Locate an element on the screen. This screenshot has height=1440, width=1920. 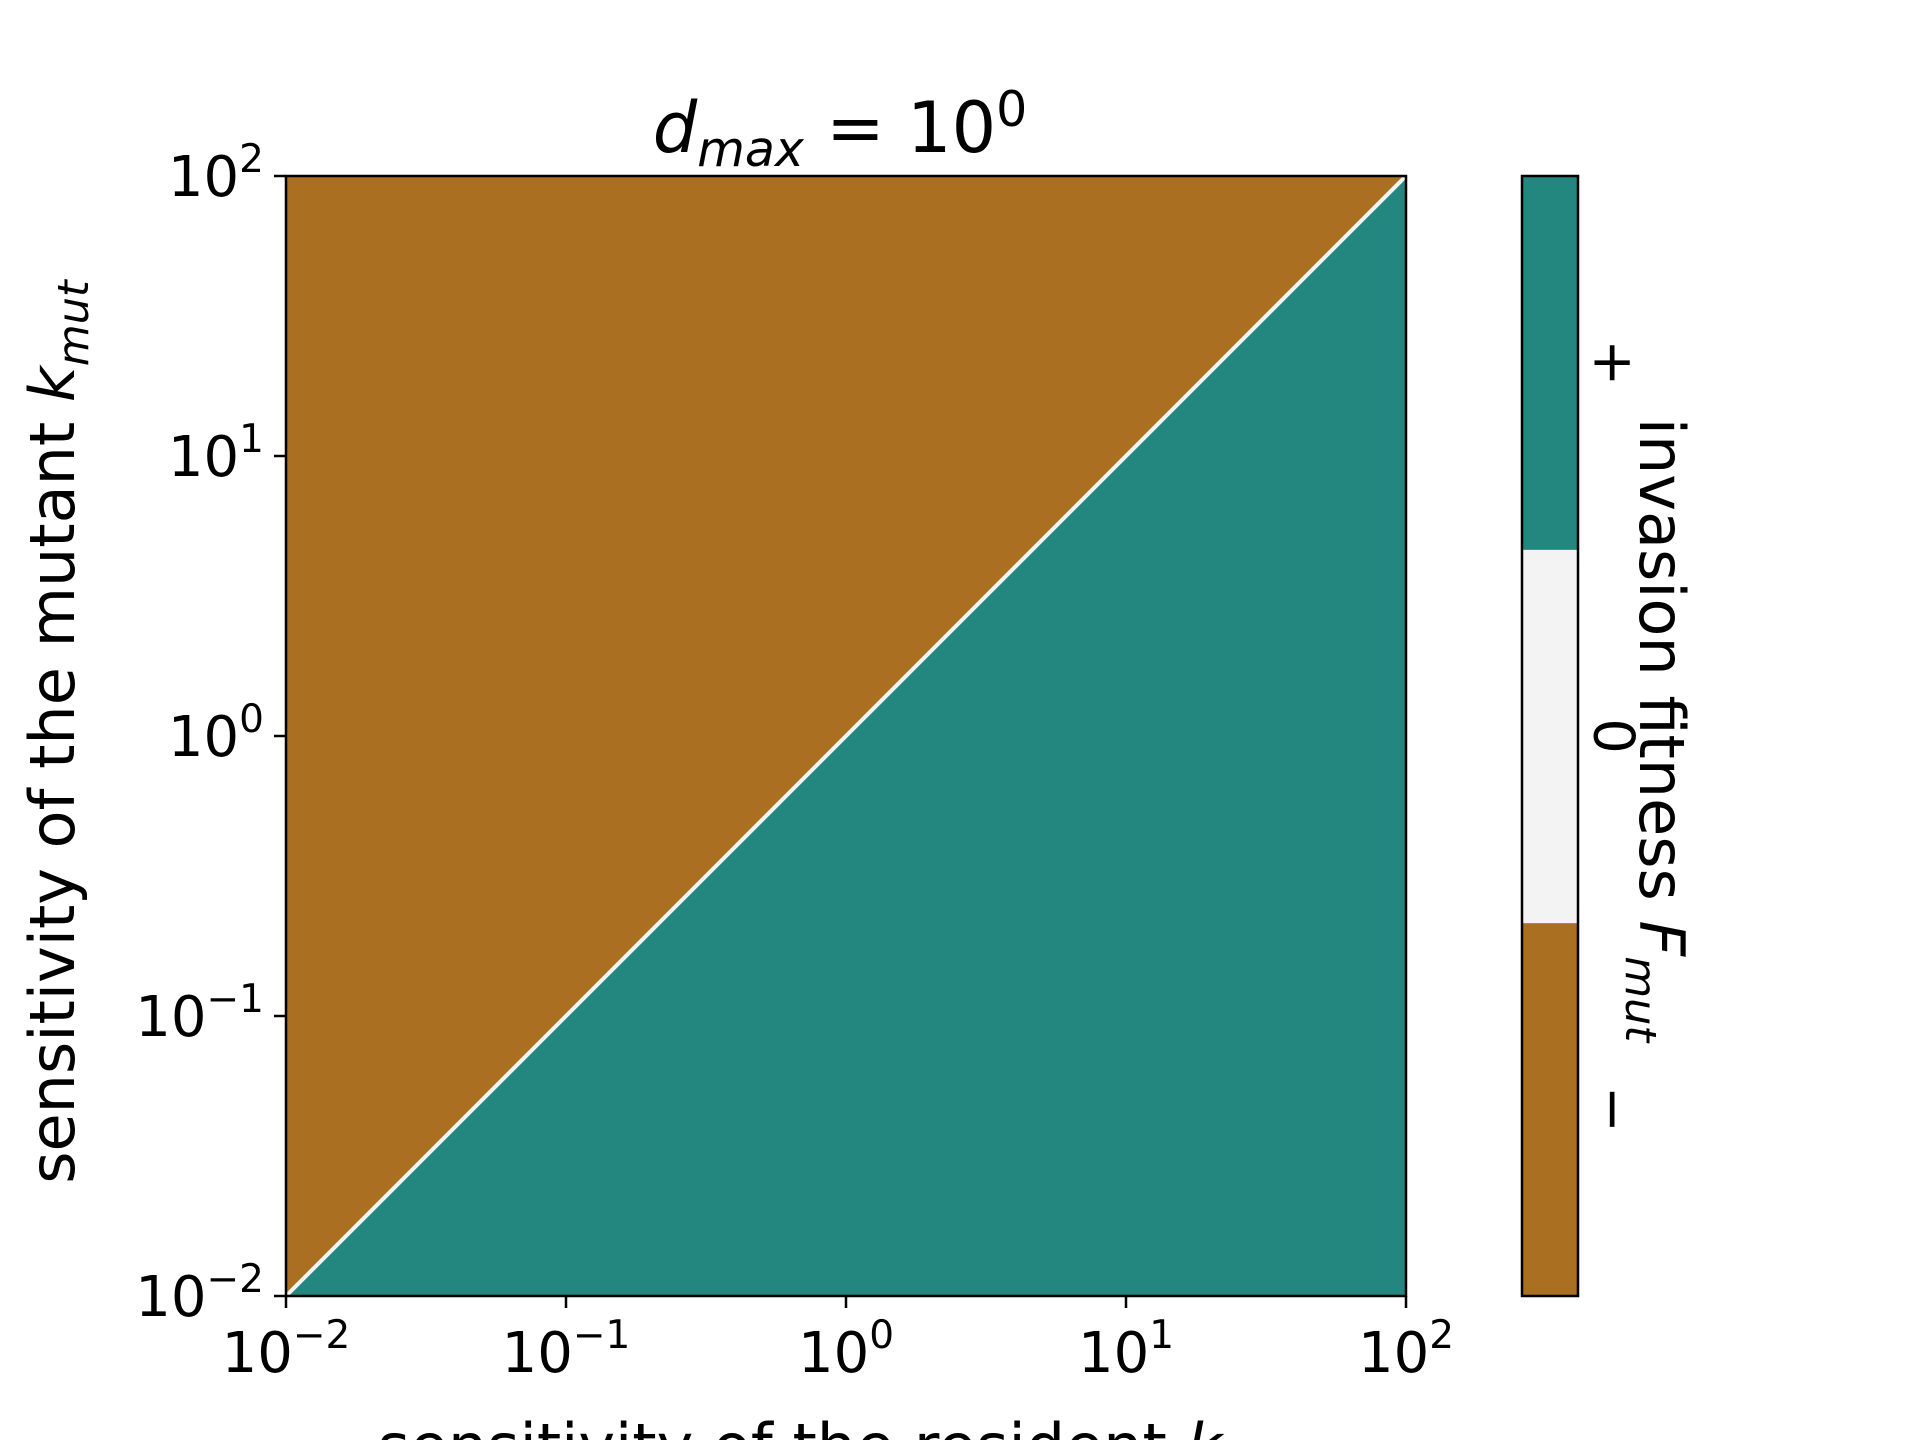
x-axis-label-text: sensitivity of the resident is located at coordinates (782, 1425).